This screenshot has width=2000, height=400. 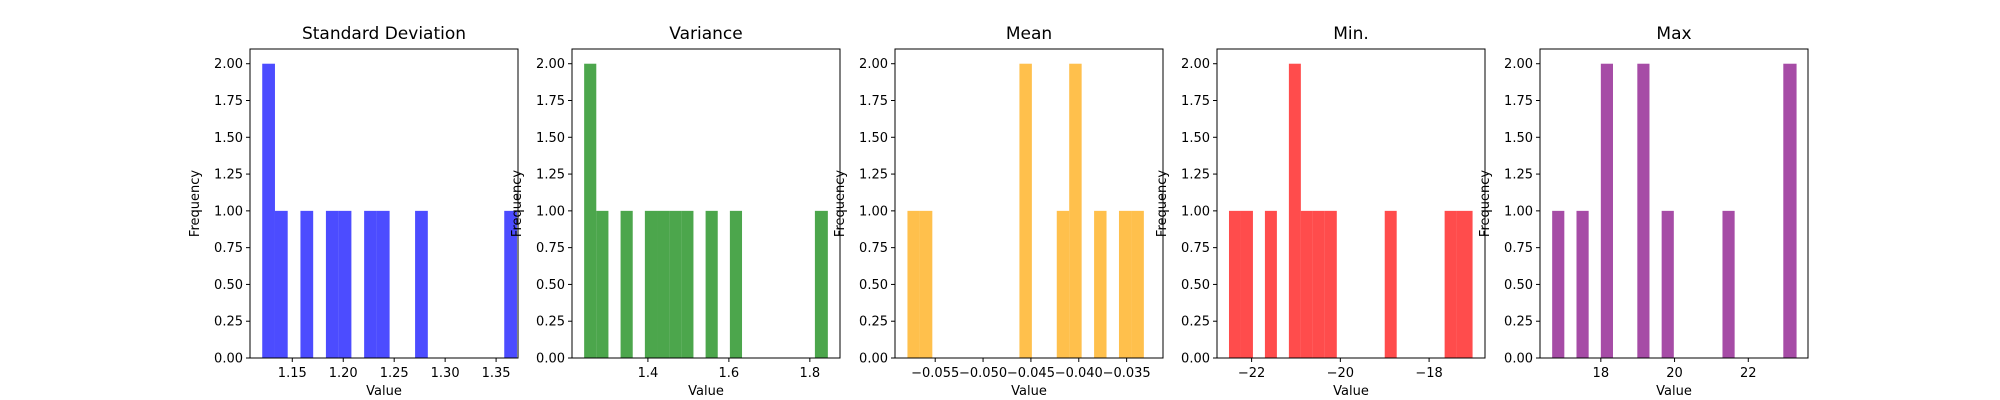 What do you see at coordinates (1673, 34) in the screenshot?
I see `chart-title: Max` at bounding box center [1673, 34].